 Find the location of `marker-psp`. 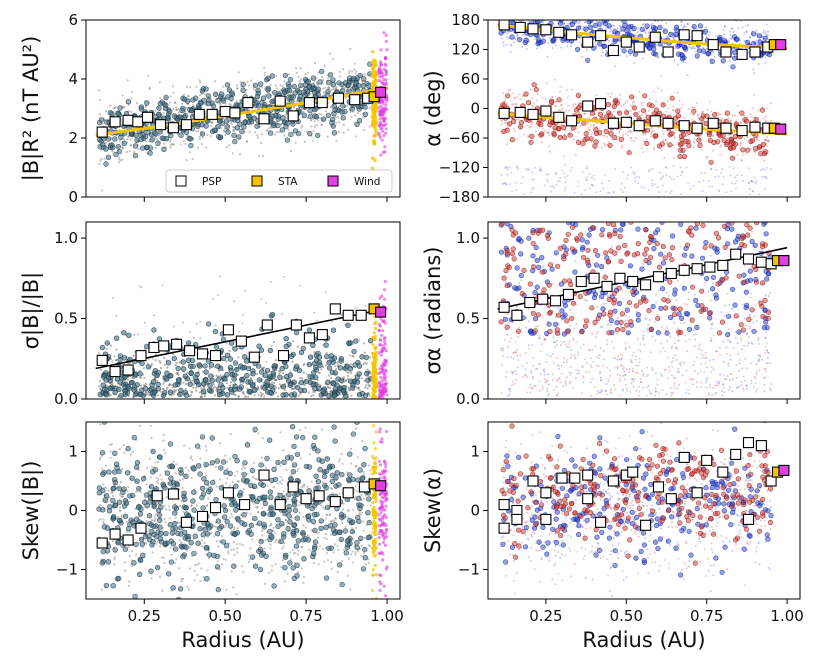

marker-psp is located at coordinates (280, 101).